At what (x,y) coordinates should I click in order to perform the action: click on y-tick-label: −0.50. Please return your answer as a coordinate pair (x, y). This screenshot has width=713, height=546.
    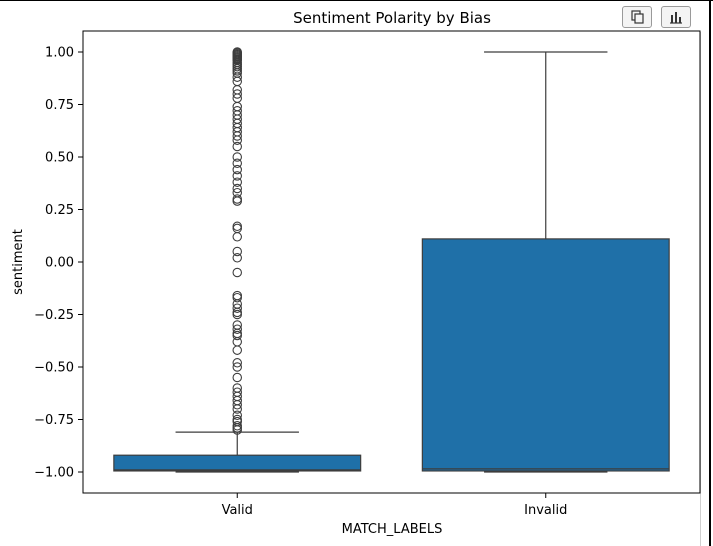
    Looking at the image, I should click on (54, 368).